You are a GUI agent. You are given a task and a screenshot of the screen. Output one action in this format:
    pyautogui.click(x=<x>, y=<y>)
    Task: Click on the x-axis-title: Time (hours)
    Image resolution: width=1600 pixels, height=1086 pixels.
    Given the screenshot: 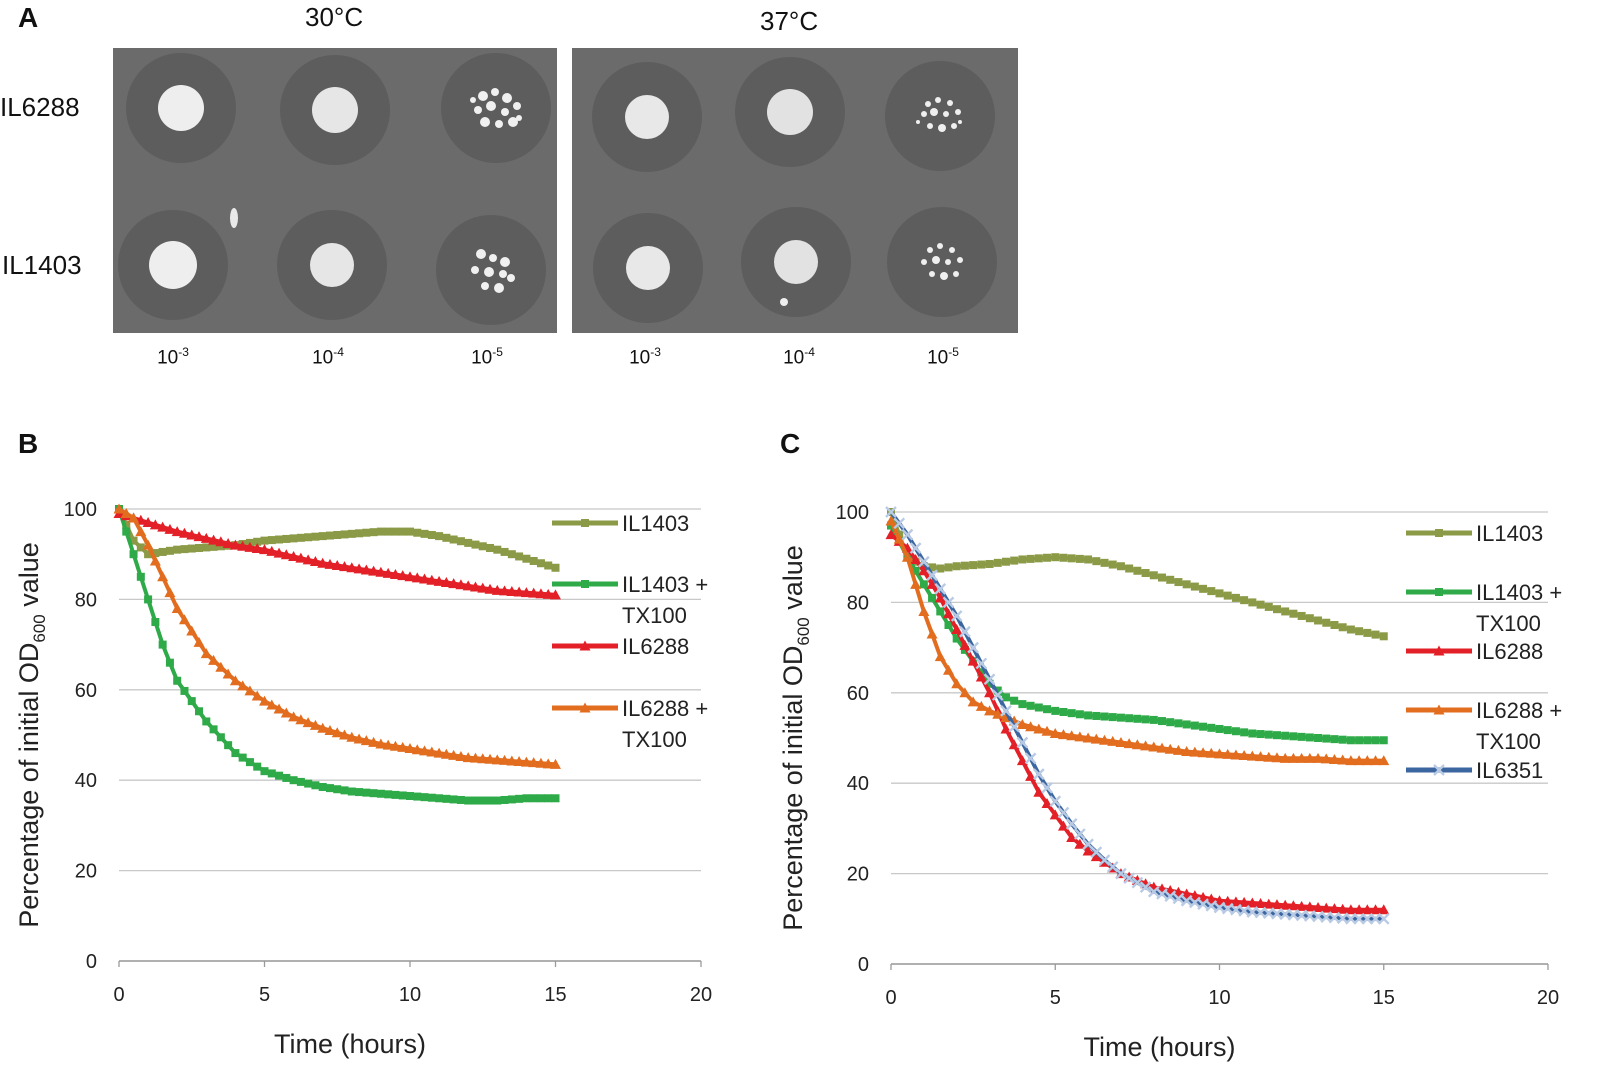 What is the action you would take?
    pyautogui.click(x=1159, y=1047)
    